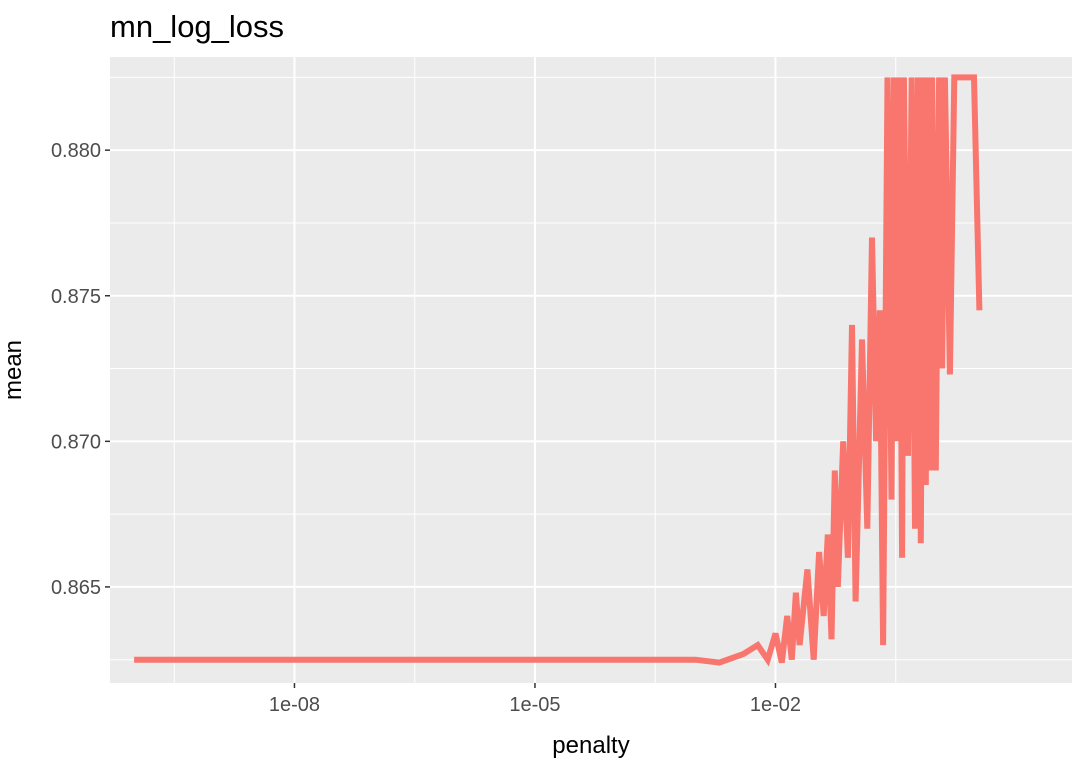  I want to click on y-axis-title: mean, so click(13, 370).